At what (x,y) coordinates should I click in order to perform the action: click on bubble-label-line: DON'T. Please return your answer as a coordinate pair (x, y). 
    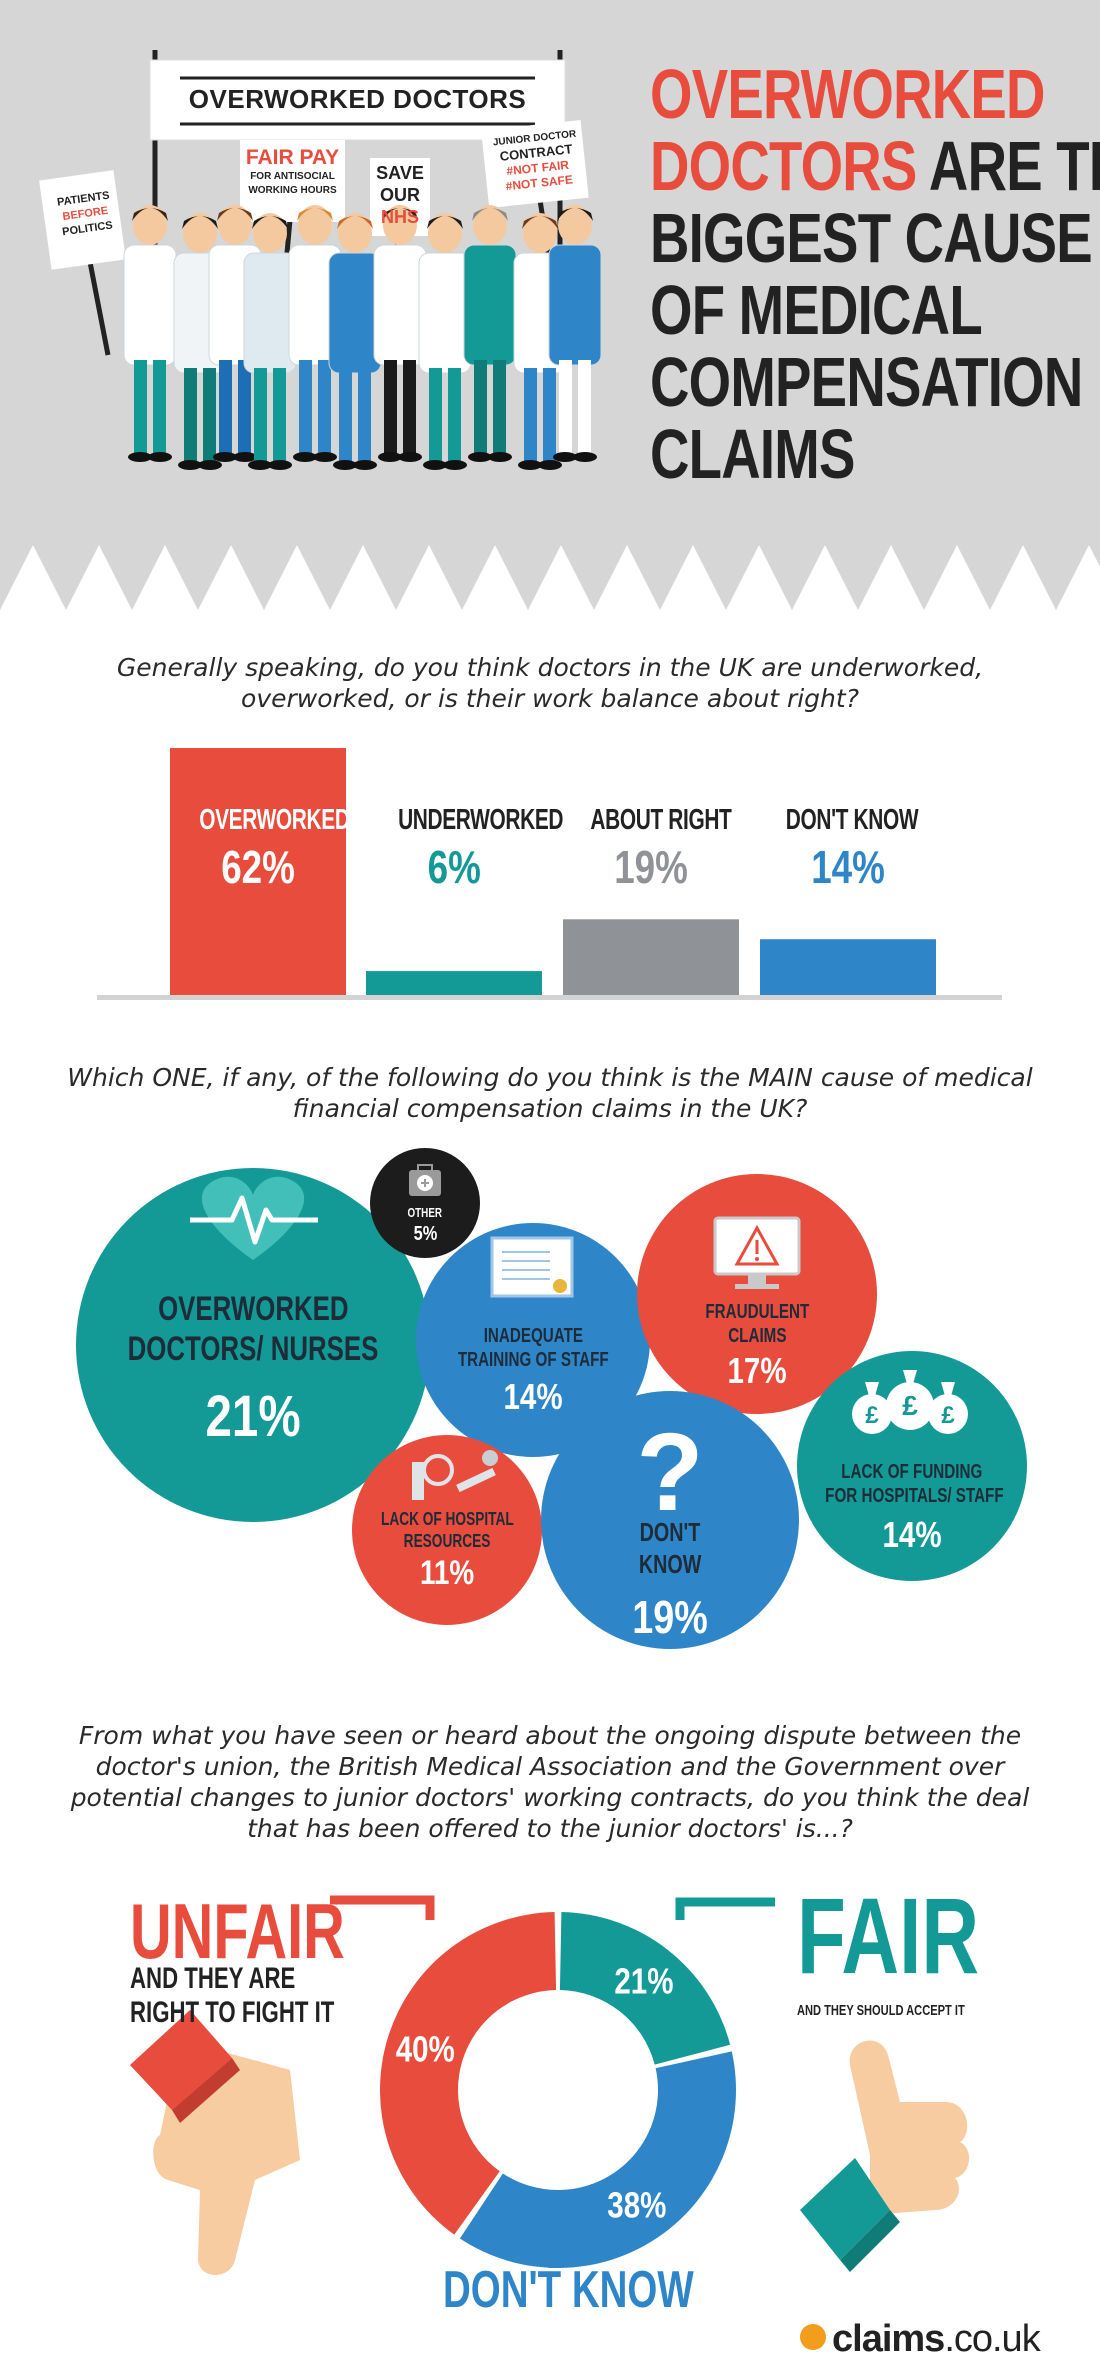
    Looking at the image, I should click on (670, 1532).